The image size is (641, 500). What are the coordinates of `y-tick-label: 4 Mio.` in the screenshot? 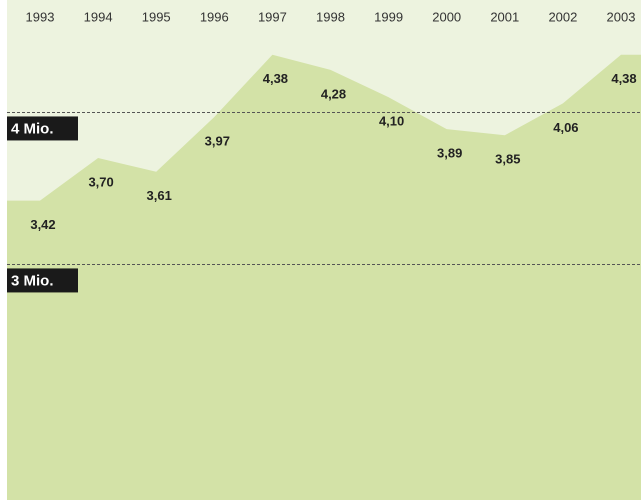 It's located at (32, 128).